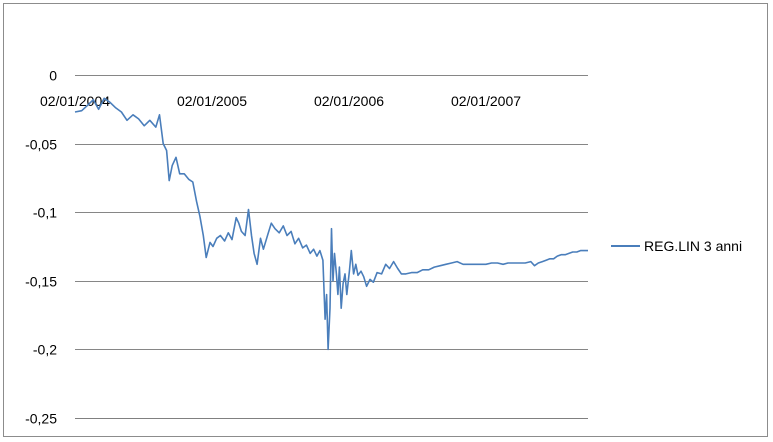 This screenshot has width=773, height=442. I want to click on y-tick-labels: 0 -0,05 -0,1 -0,15 -0,2 -0,25, so click(41, 247).